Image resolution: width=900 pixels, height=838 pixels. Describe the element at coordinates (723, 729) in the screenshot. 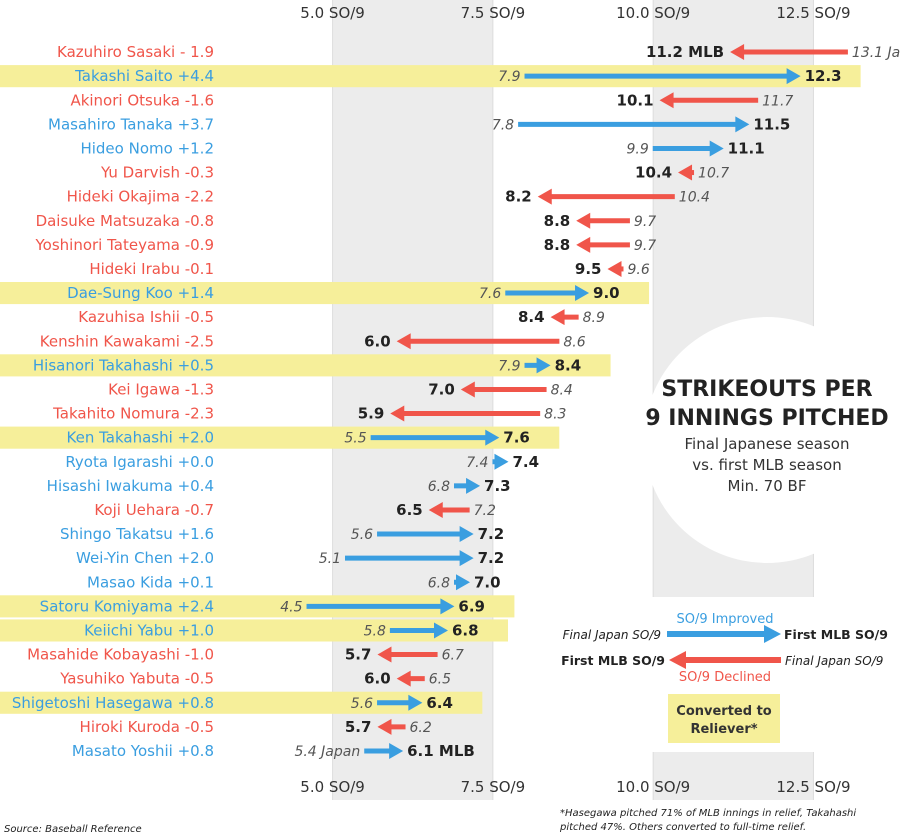

I see `legend-reliever-line-2: Reliever*` at that location.